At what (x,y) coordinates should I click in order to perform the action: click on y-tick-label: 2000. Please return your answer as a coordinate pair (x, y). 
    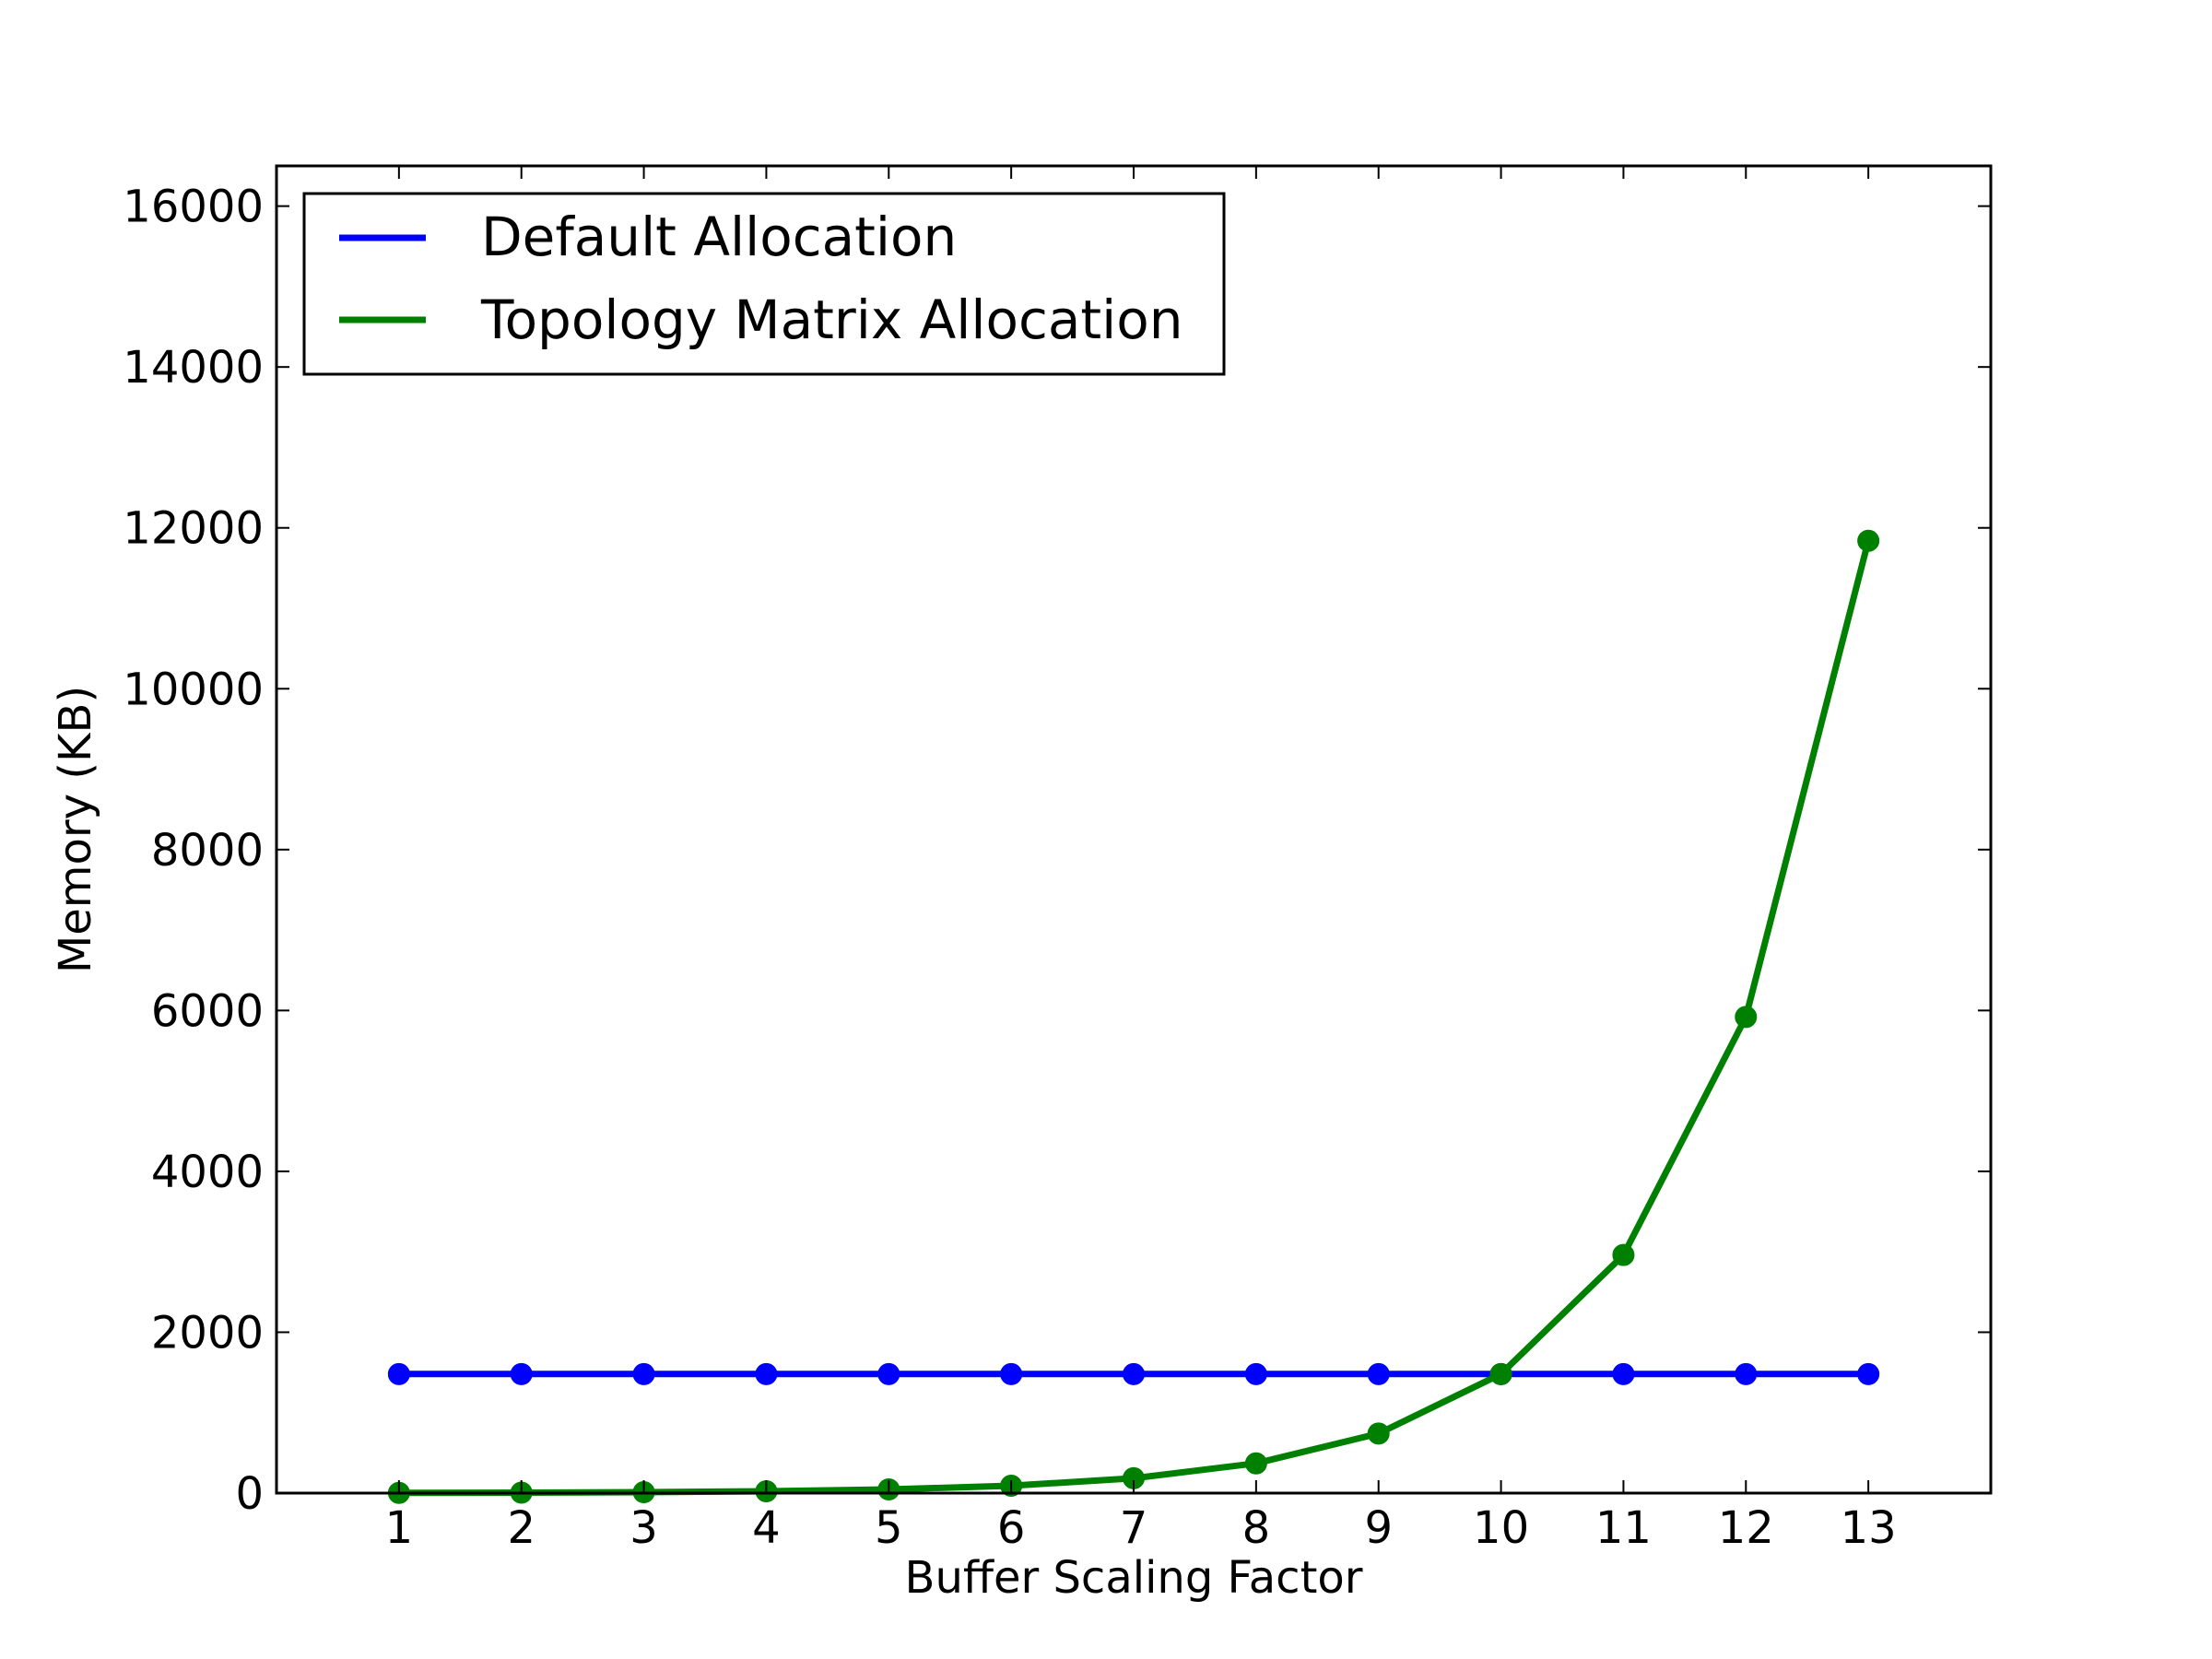
    Looking at the image, I should click on (207, 1333).